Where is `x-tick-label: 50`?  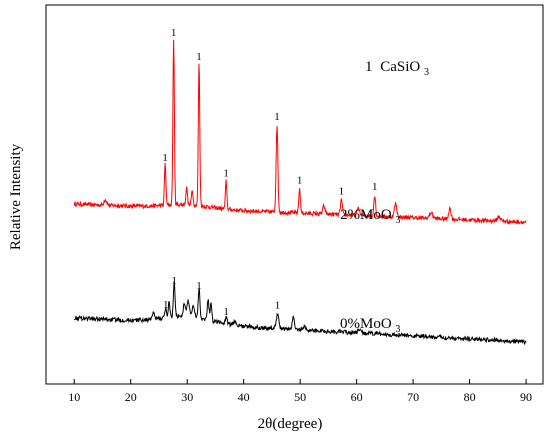 x-tick-label: 50 is located at coordinates (300, 397).